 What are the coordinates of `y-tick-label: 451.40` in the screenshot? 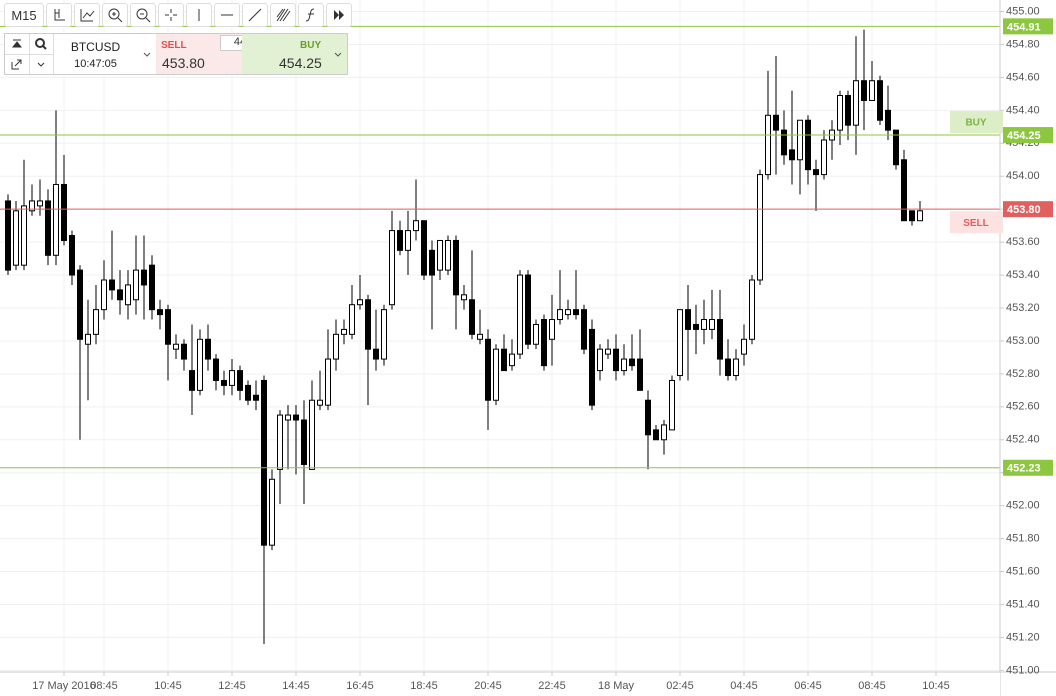 It's located at (1023, 604).